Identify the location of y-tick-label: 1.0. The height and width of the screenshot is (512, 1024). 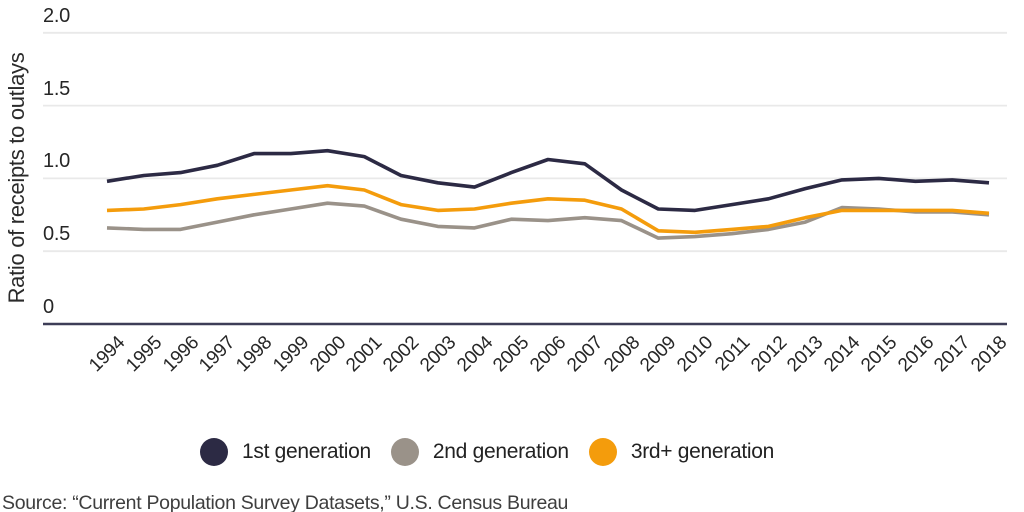
(56, 161).